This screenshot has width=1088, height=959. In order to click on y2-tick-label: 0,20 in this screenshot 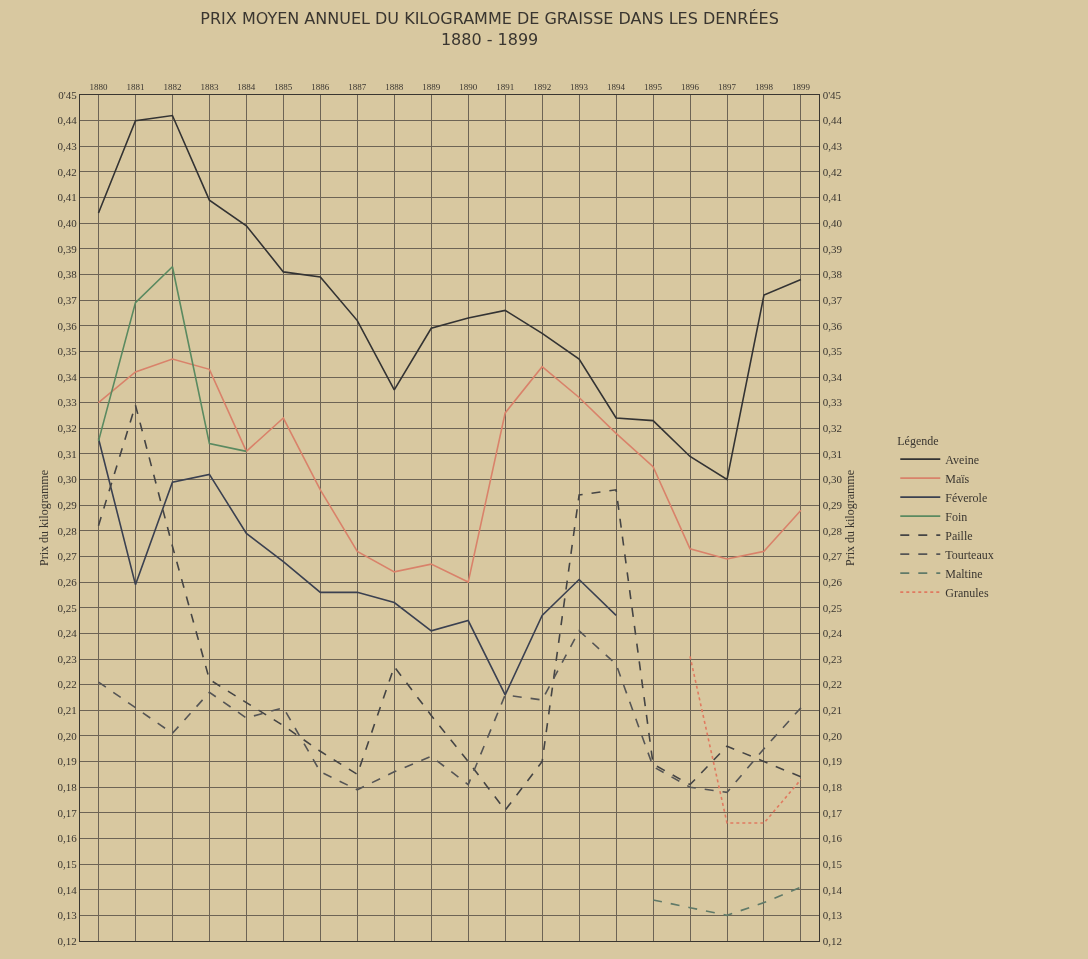, I will do `click(832, 735)`.